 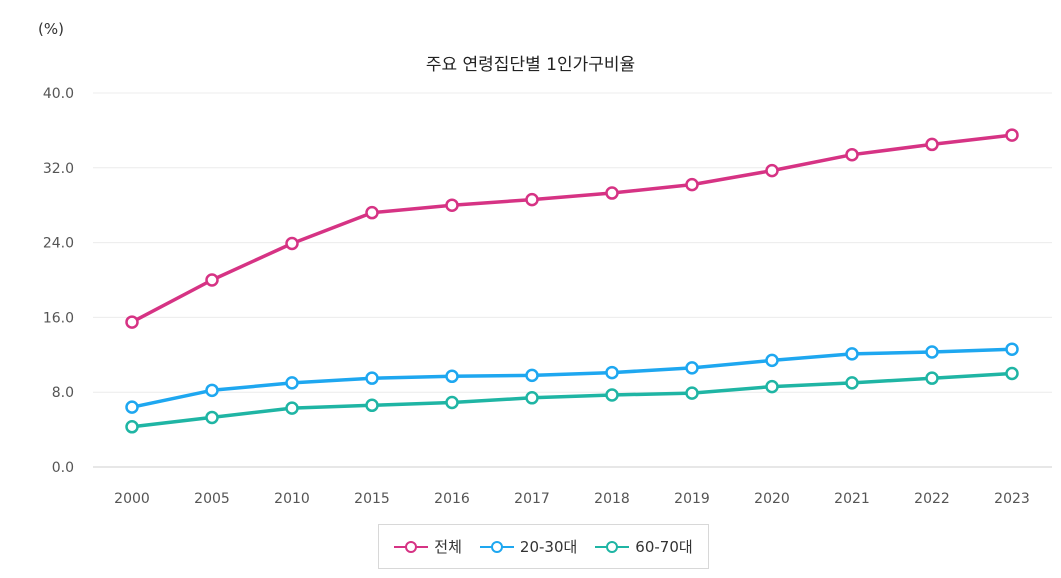 I want to click on x-tick-label: 2017, so click(x=532, y=499).